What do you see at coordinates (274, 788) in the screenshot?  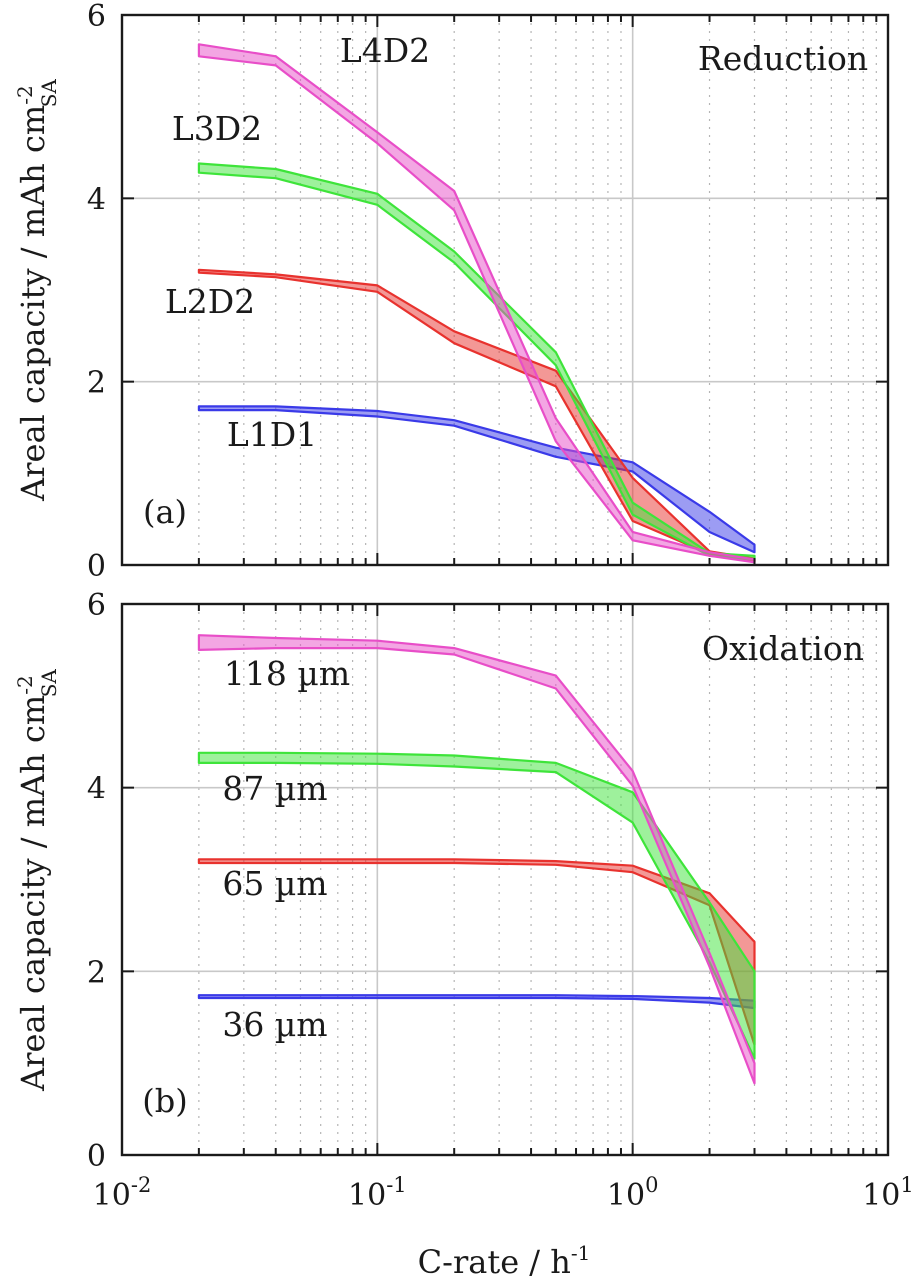 I see `series-label: 87 µm` at bounding box center [274, 788].